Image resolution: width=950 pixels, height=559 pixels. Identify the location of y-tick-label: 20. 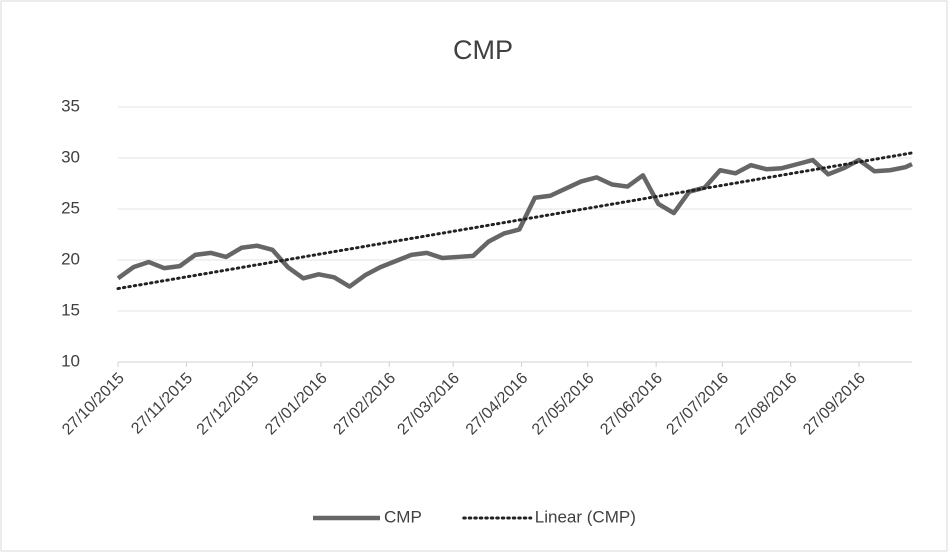
(70, 258).